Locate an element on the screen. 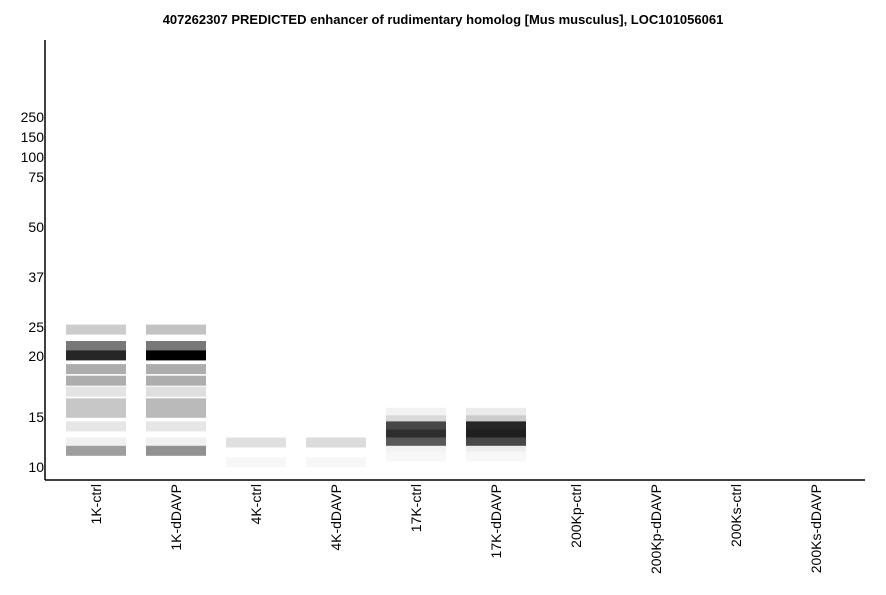 Image resolution: width=886 pixels, height=595 pixels. y-tick-label-10: 10 is located at coordinates (36, 467).